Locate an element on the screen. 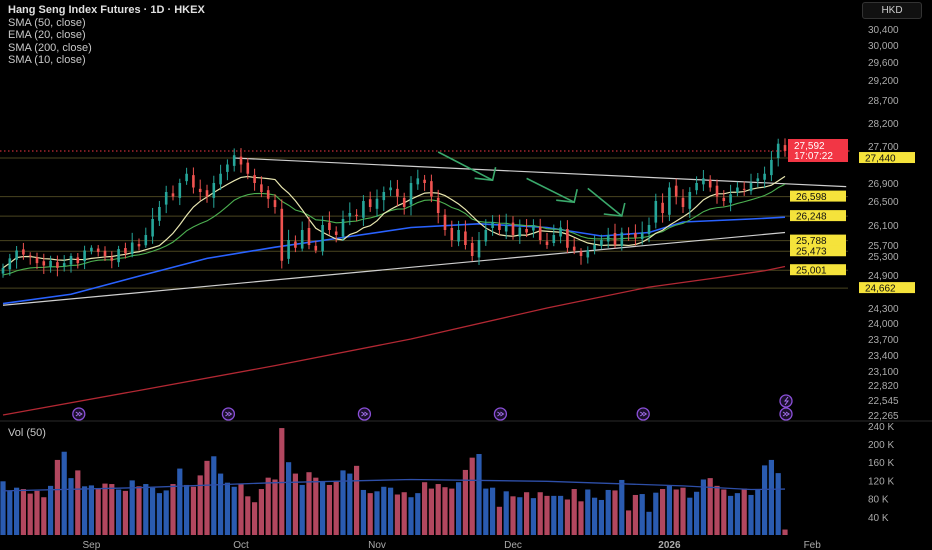 The height and width of the screenshot is (550, 932). indicator-sma200: SMA (200, close) is located at coordinates (50, 47).